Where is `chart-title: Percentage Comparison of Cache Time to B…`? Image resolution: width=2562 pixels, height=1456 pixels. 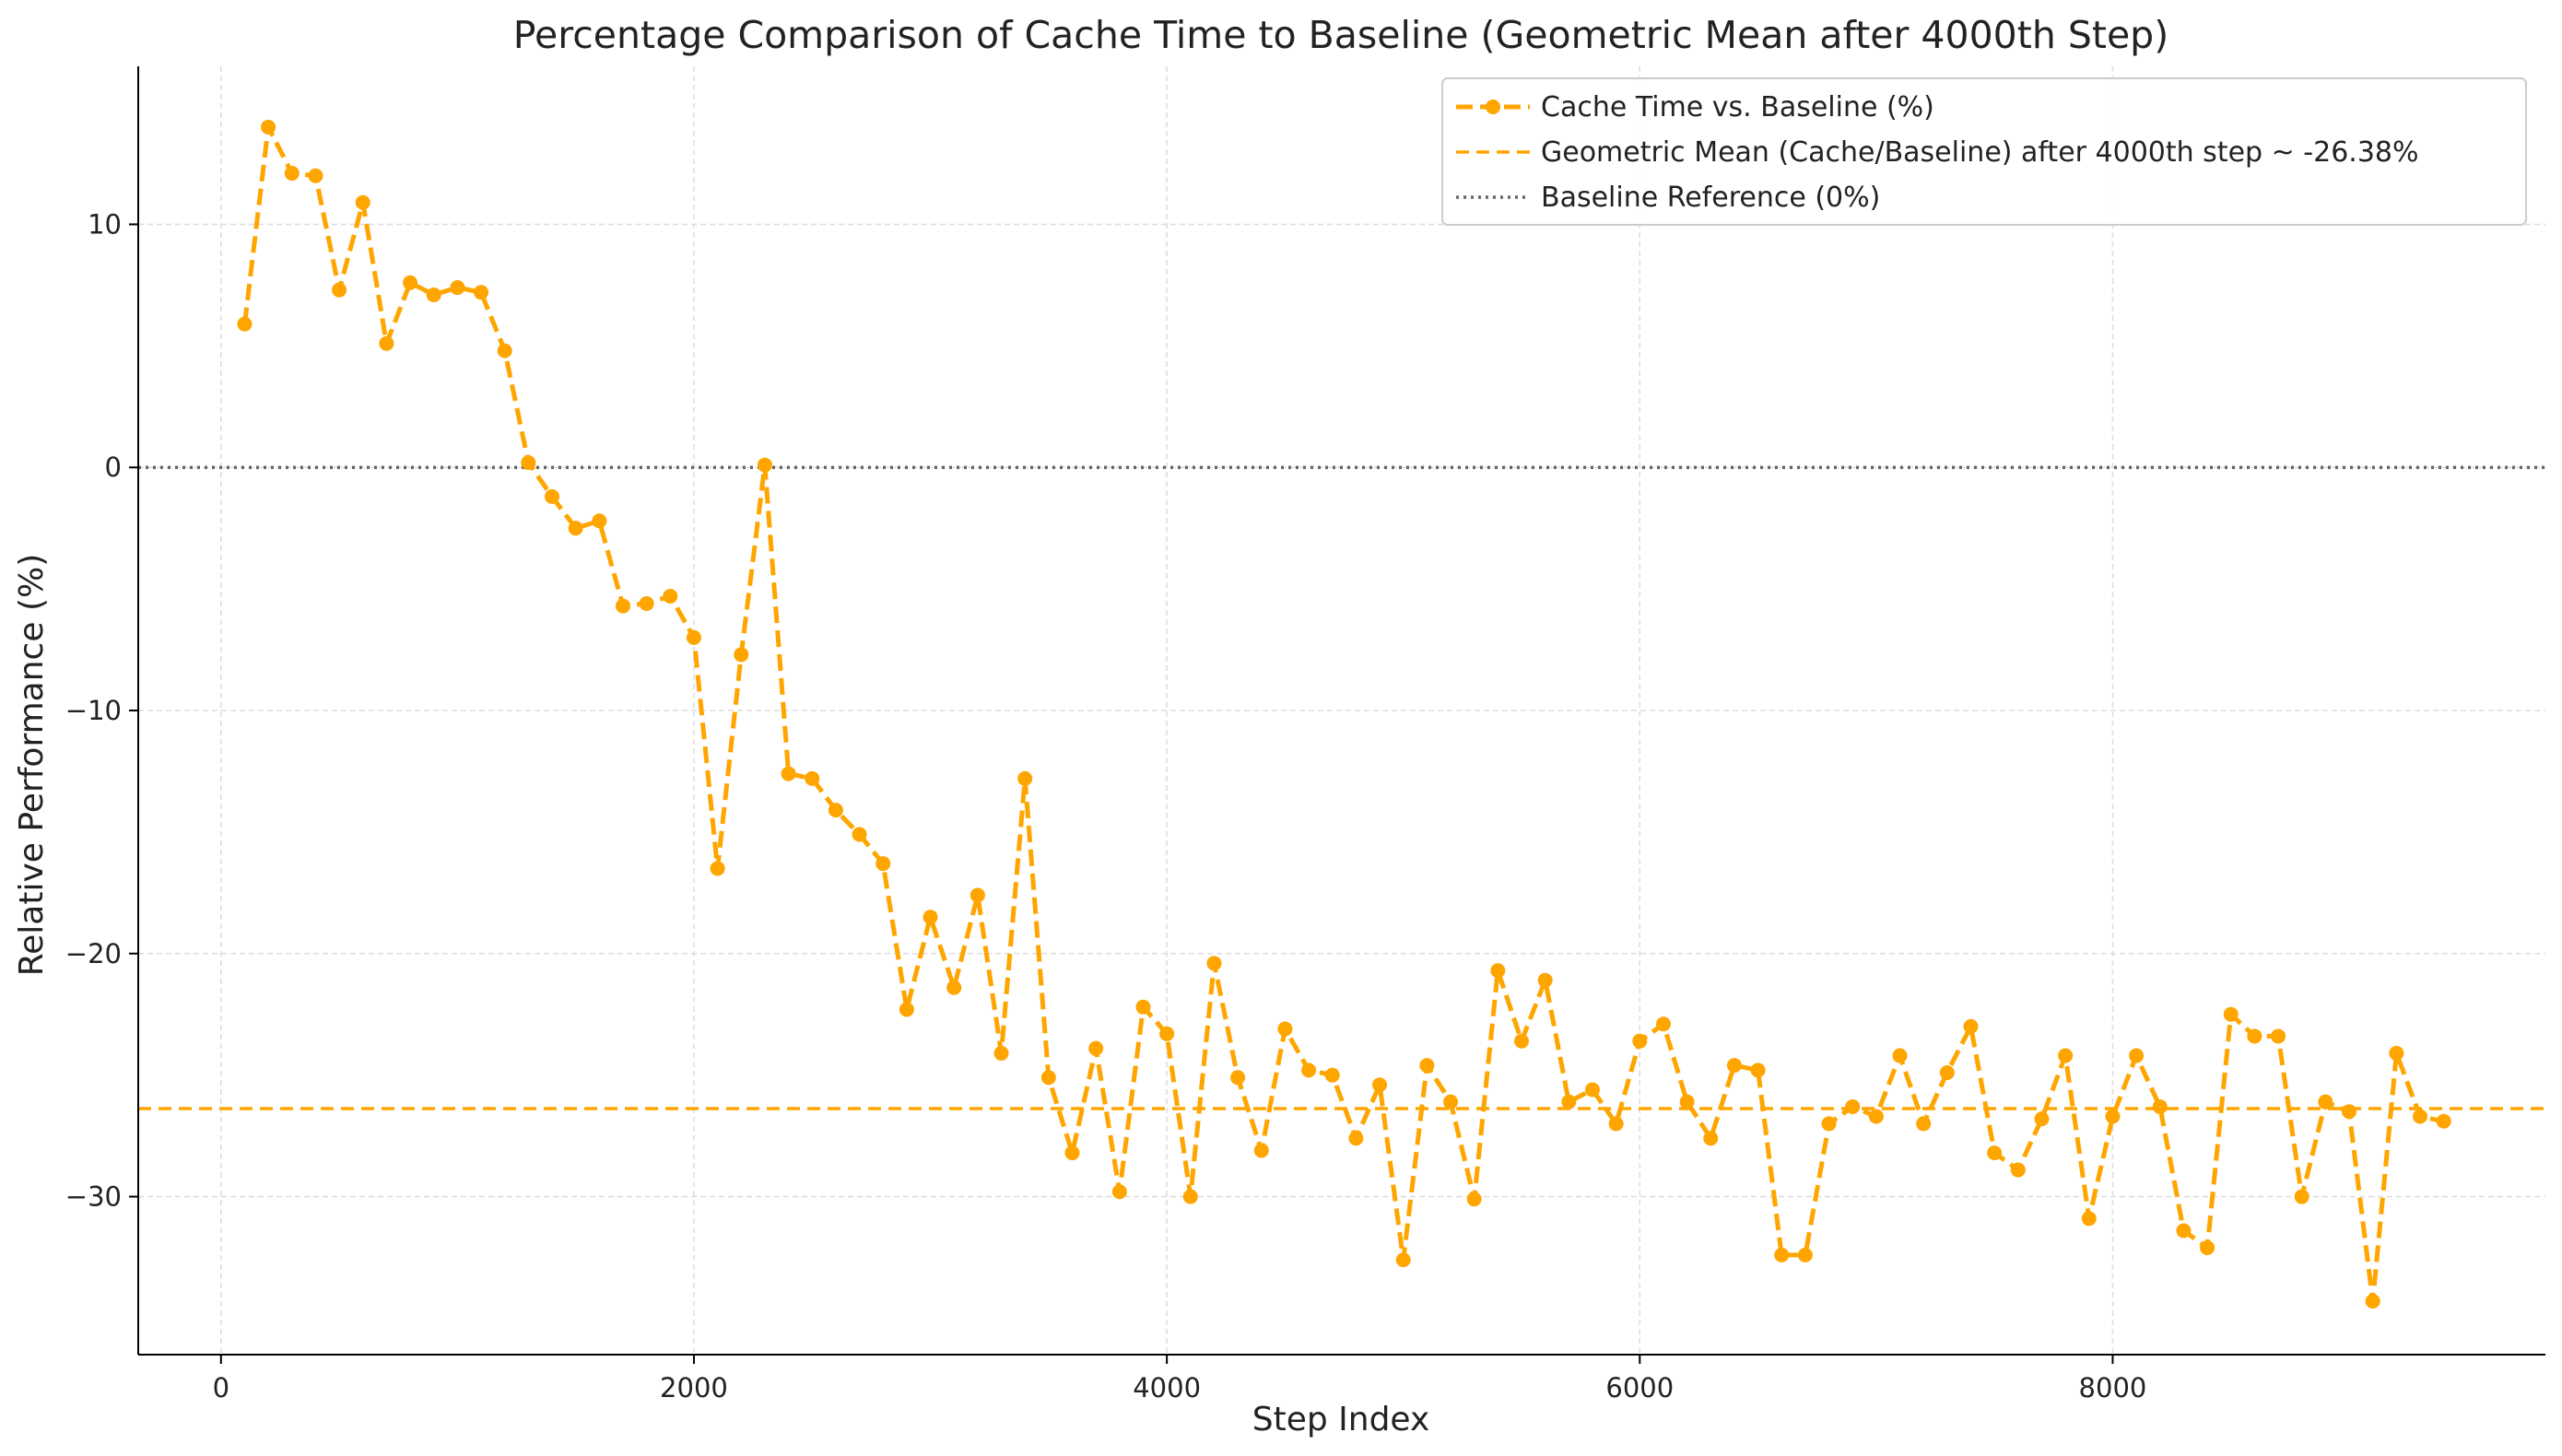 chart-title: Percentage Comparison of Cache Time to B… is located at coordinates (1341, 35).